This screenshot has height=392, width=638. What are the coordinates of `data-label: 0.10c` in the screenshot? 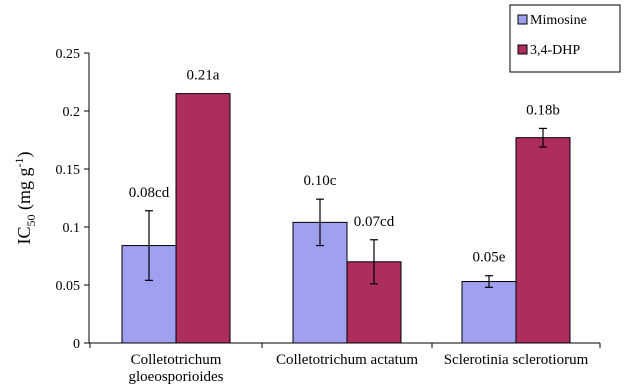 It's located at (320, 181).